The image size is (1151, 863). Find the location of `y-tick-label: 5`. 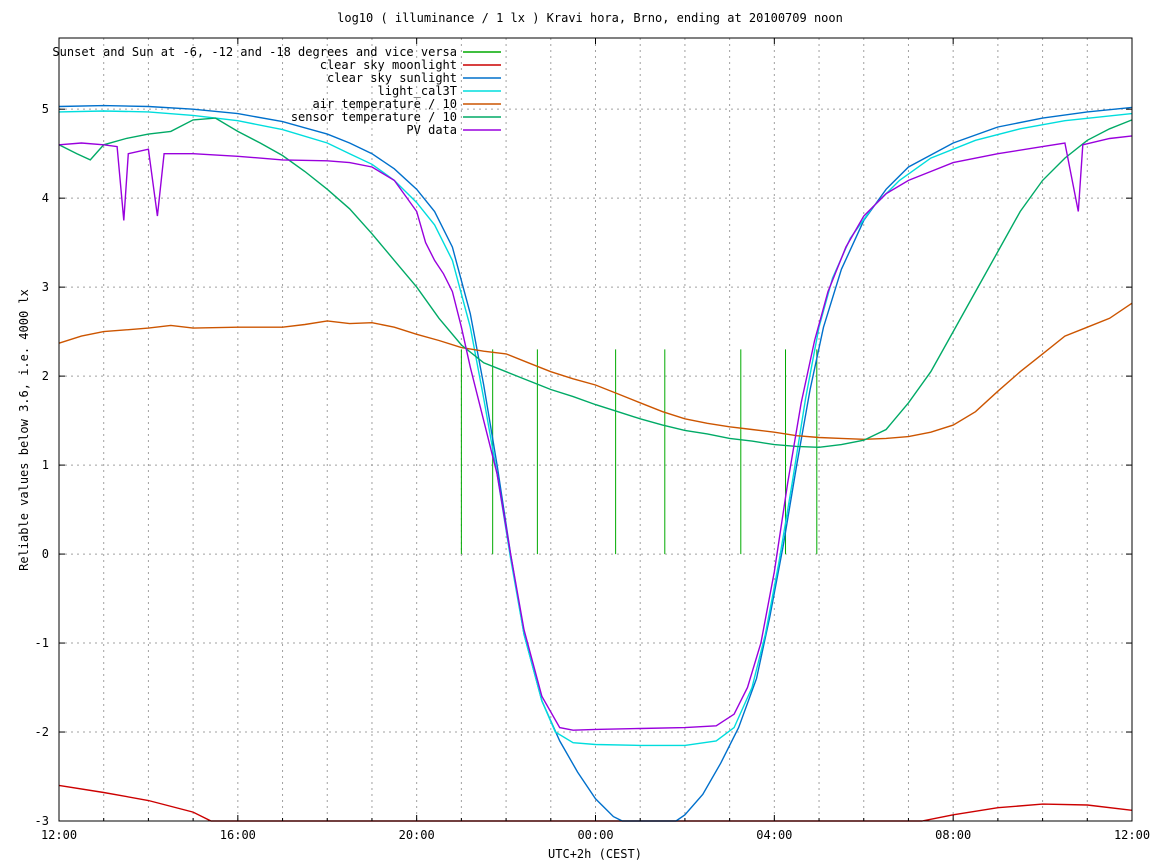

y-tick-label: 5 is located at coordinates (45, 109).